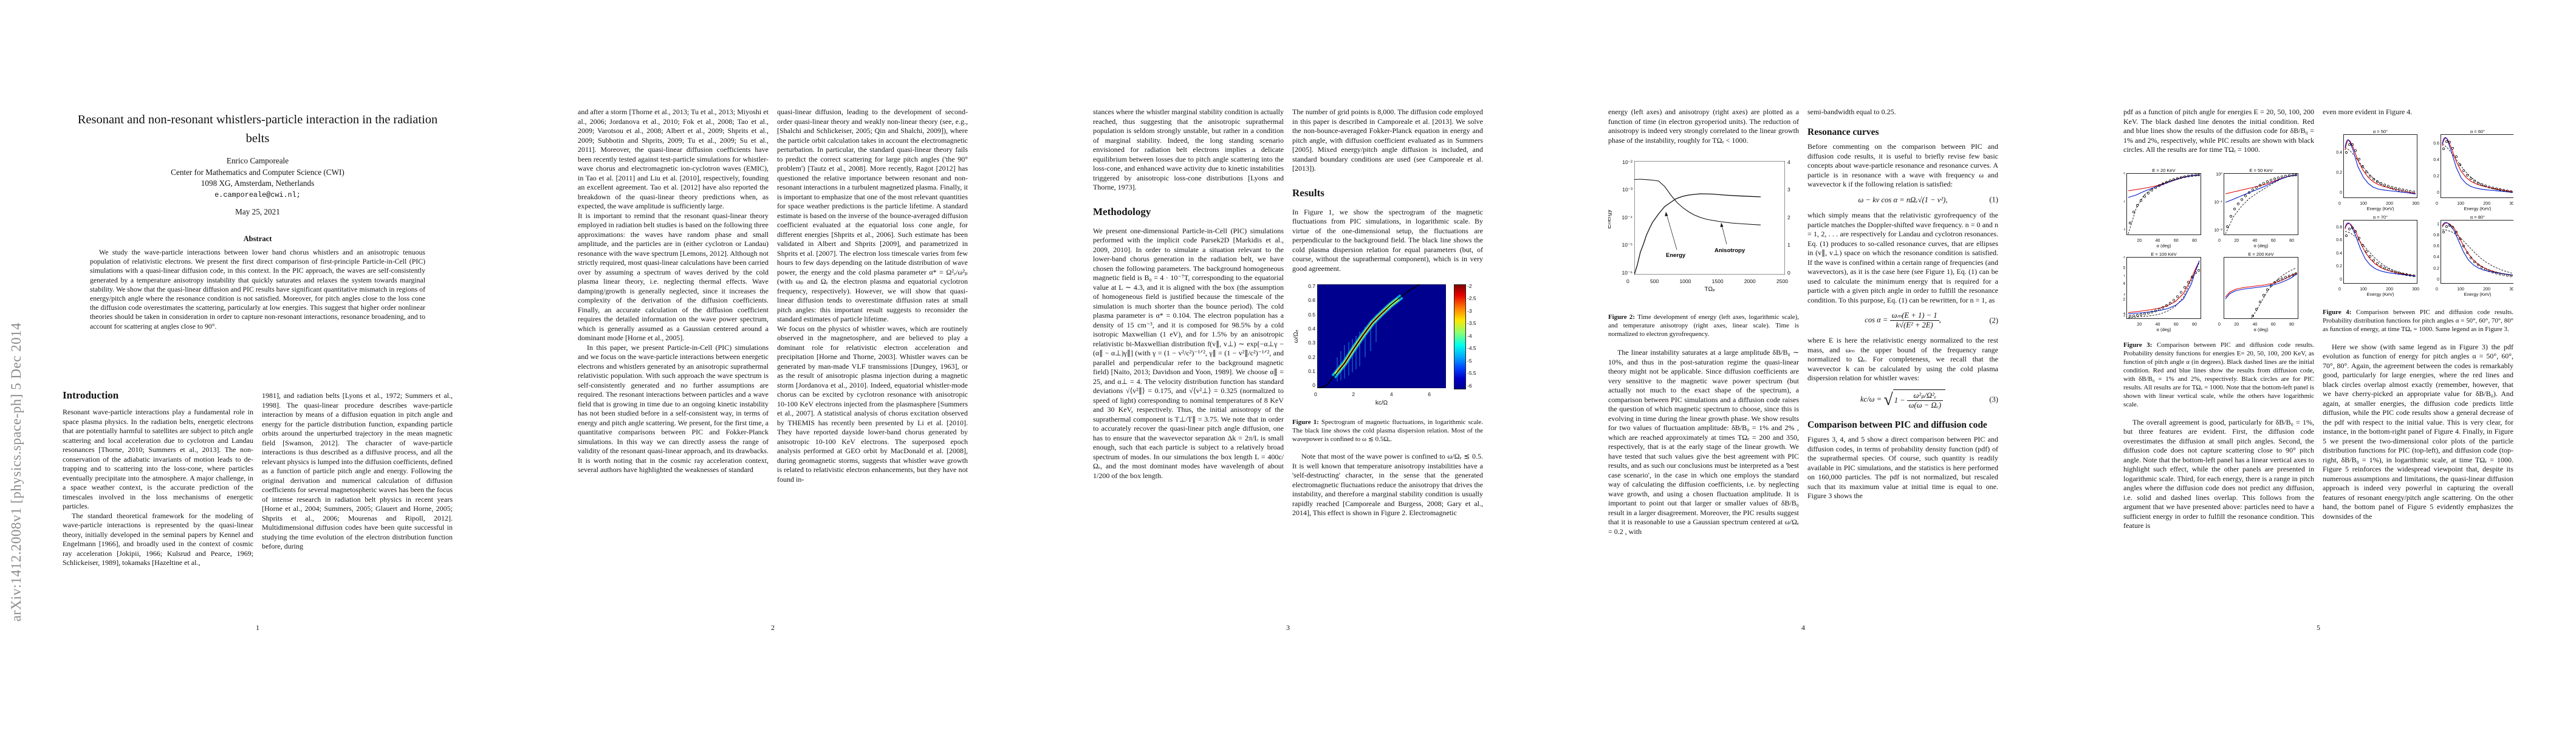  I want to click on figure2-x-axis-label: TΩₑ, so click(1709, 290).